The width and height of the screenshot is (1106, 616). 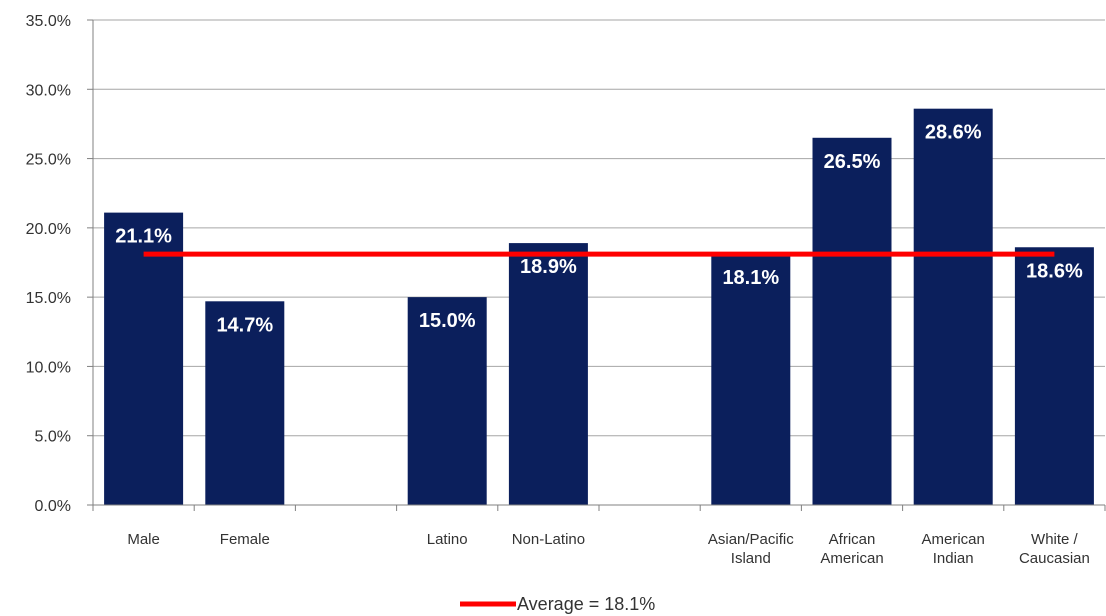 What do you see at coordinates (548, 539) in the screenshot?
I see `x-axis-category-label: Non-Latino` at bounding box center [548, 539].